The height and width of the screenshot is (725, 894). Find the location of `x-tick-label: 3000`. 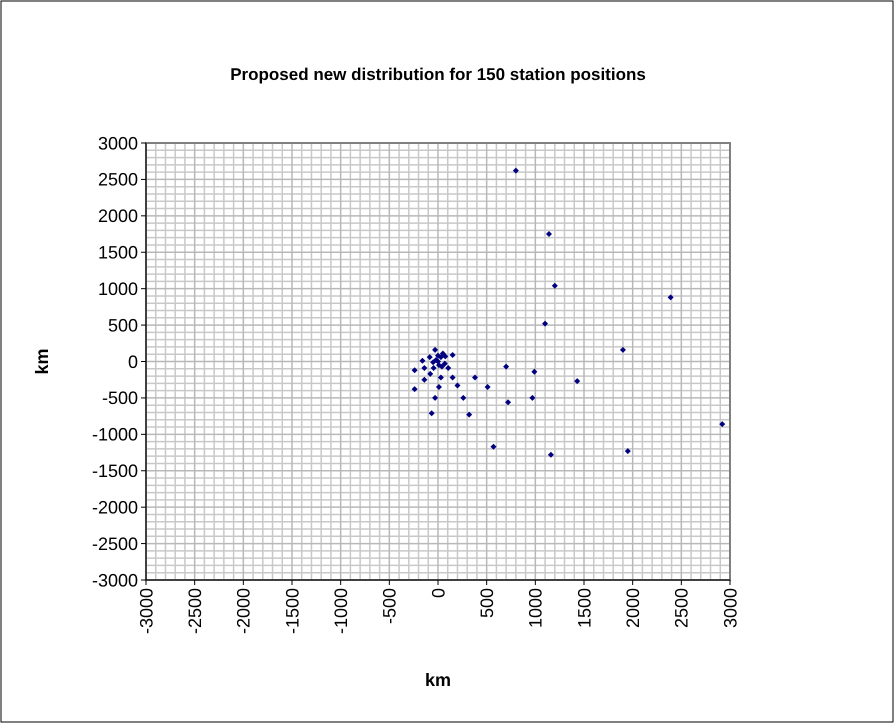

x-tick-label: 3000 is located at coordinates (730, 608).